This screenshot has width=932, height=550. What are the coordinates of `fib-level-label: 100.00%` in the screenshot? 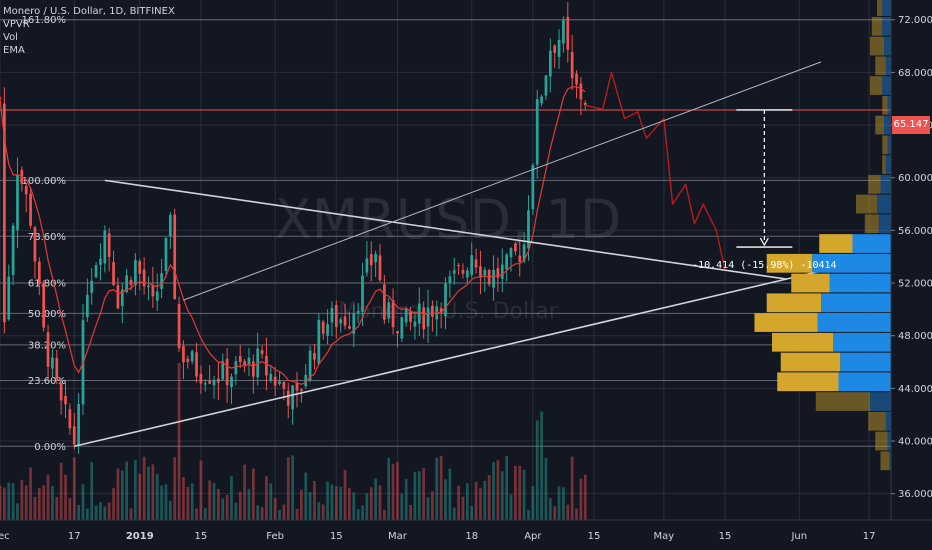 It's located at (44, 181).